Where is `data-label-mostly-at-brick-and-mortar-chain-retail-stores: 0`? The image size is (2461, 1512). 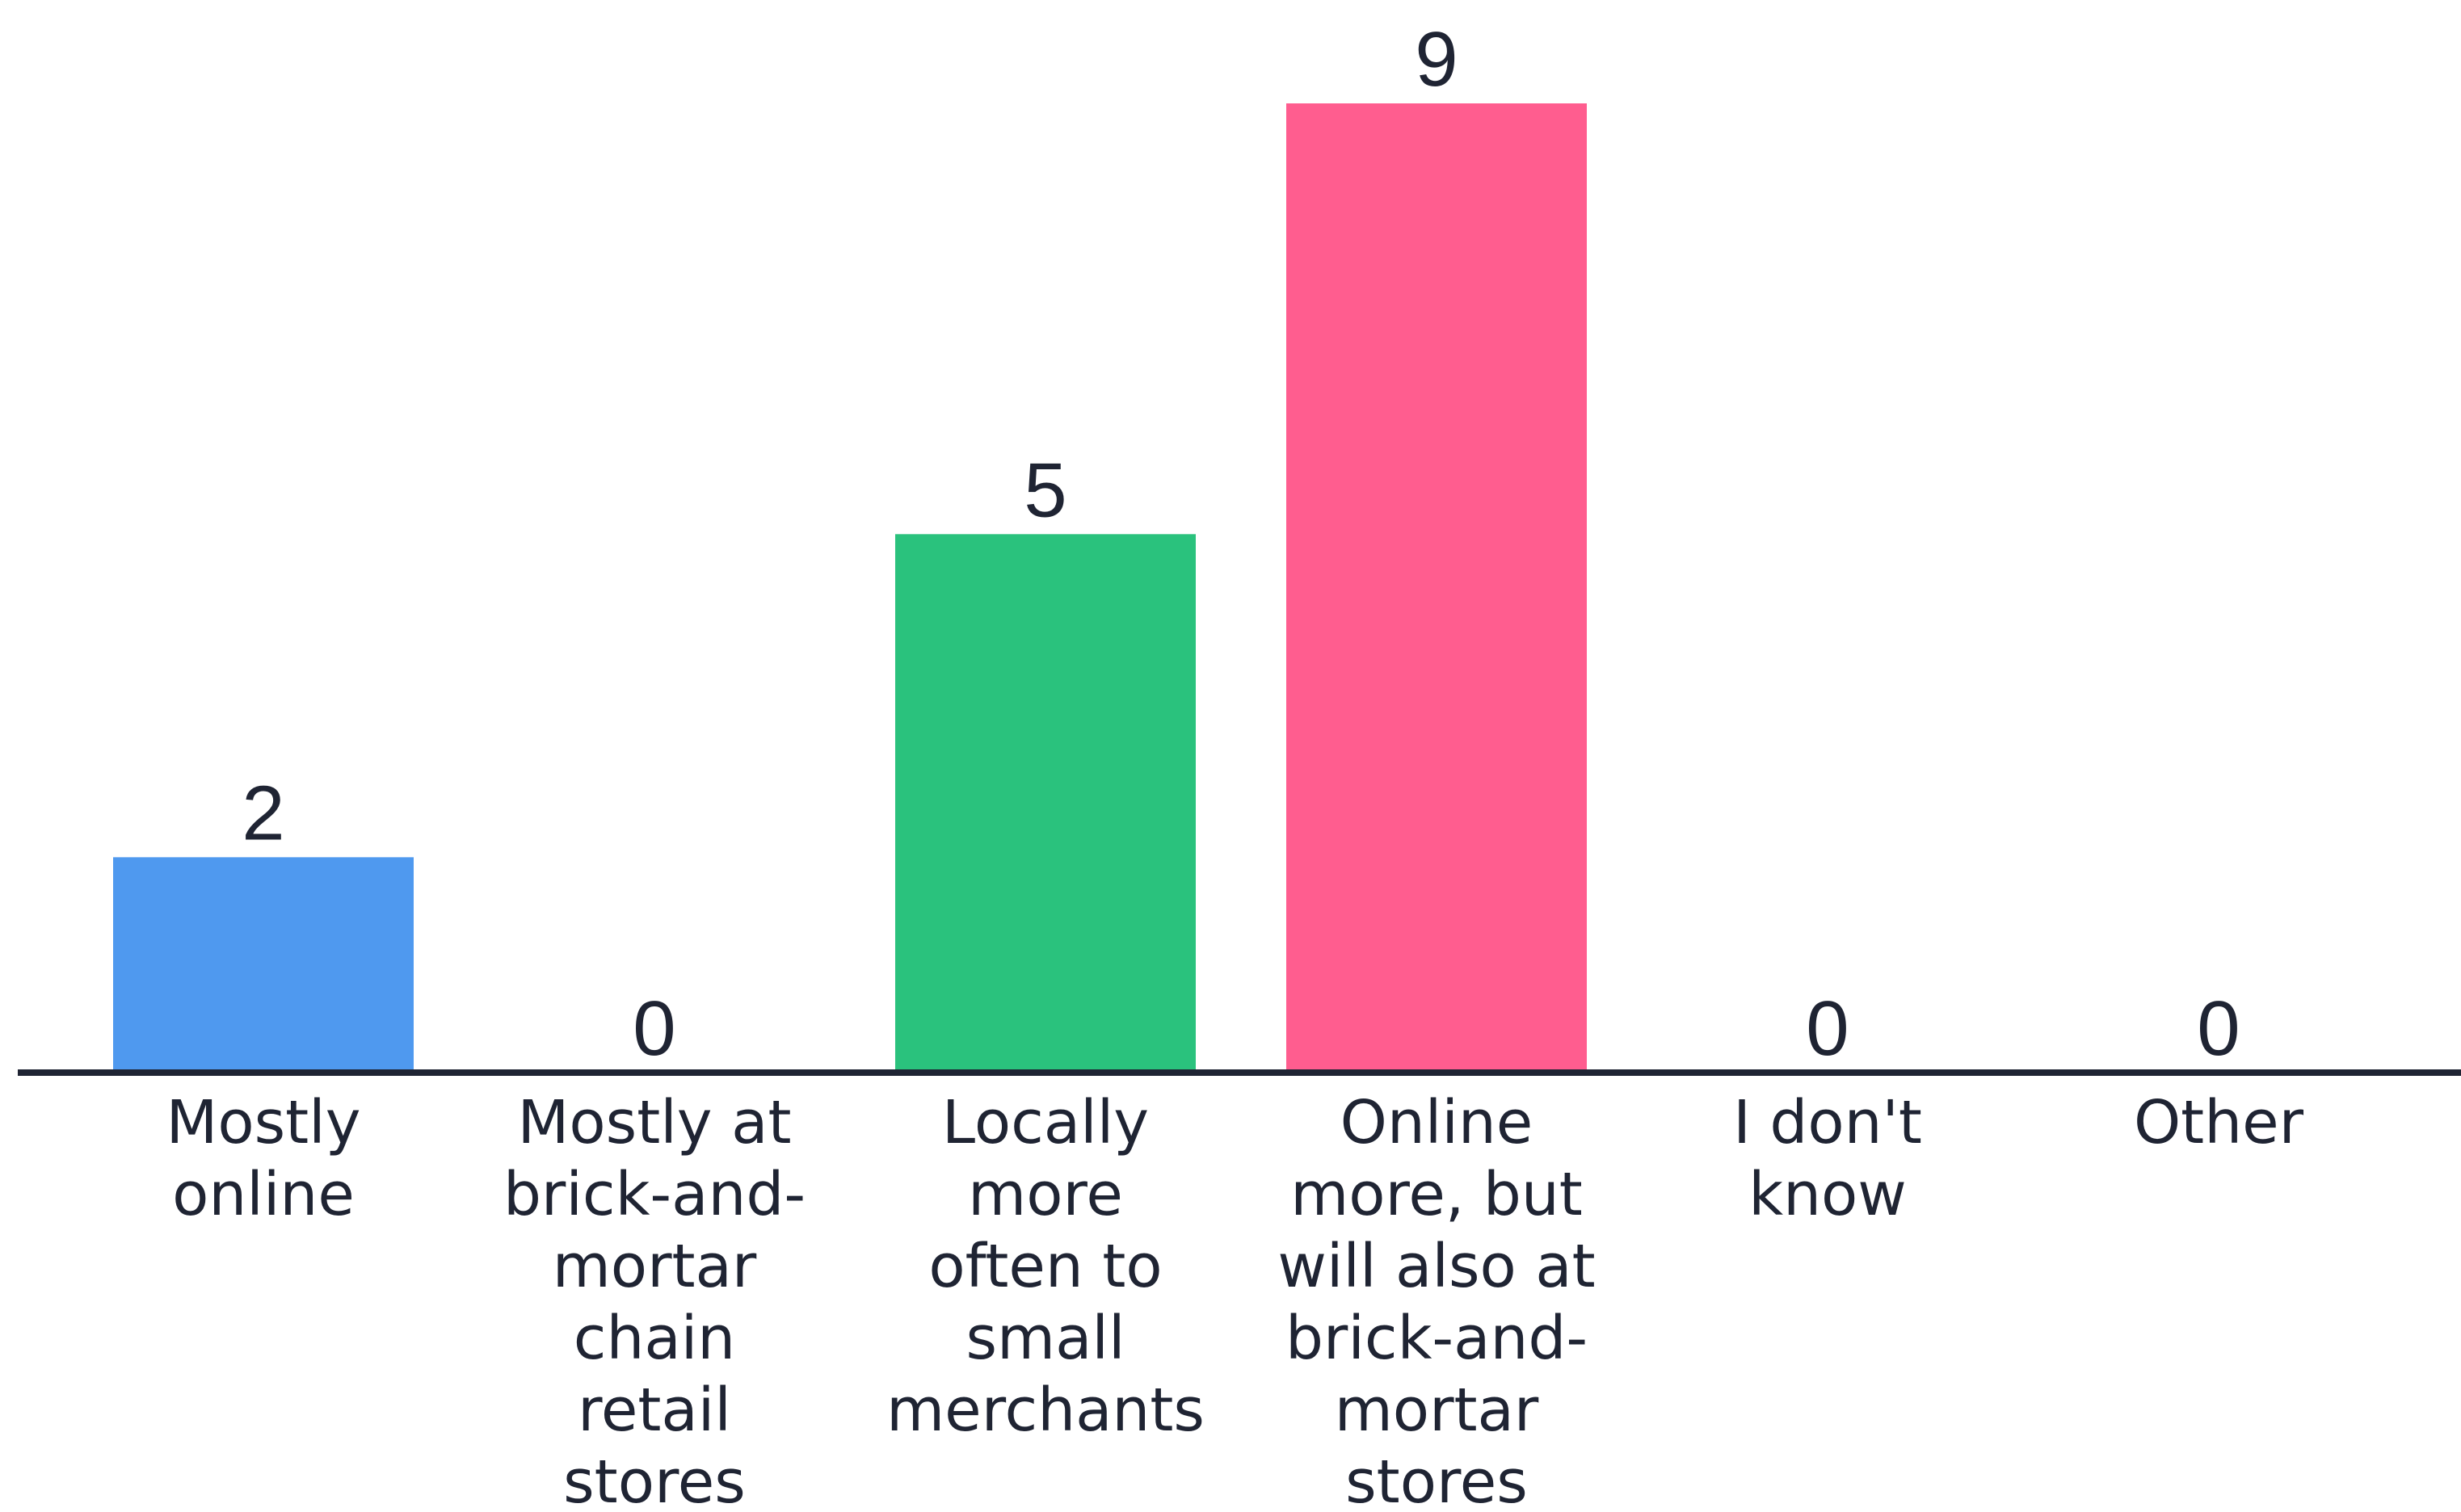 data-label-mostly-at-brick-and-mortar-chain-retail-stores: 0 is located at coordinates (654, 1029).